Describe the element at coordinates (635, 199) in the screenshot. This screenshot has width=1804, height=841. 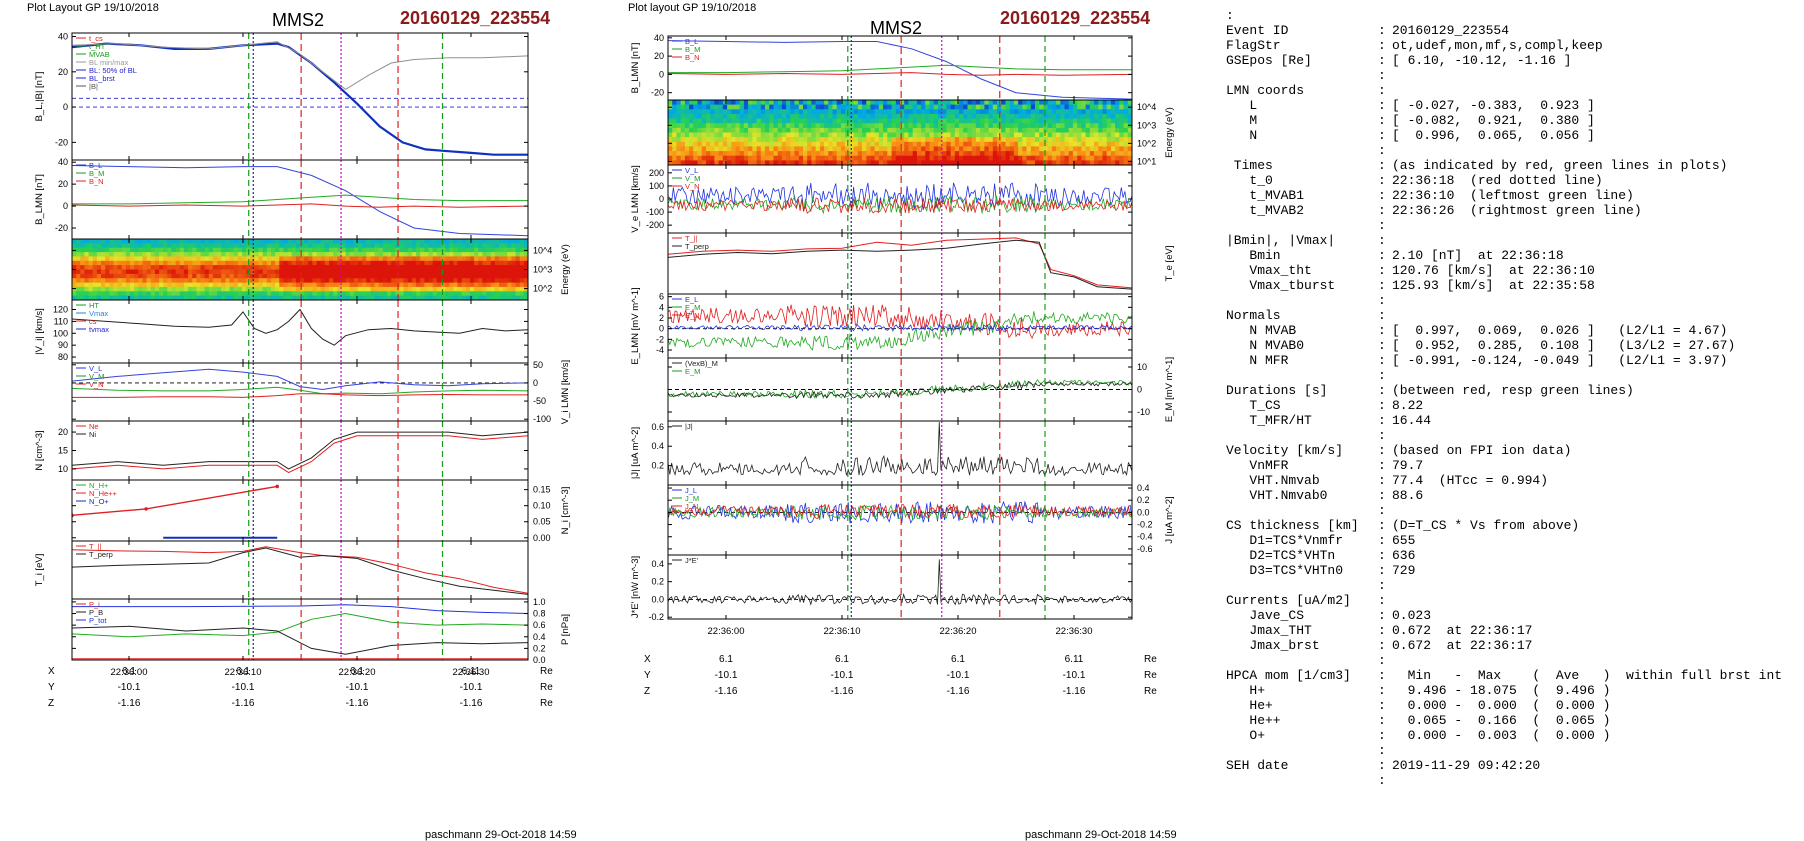
I see `y-axis-label: V_e LMN [km/s]` at that location.